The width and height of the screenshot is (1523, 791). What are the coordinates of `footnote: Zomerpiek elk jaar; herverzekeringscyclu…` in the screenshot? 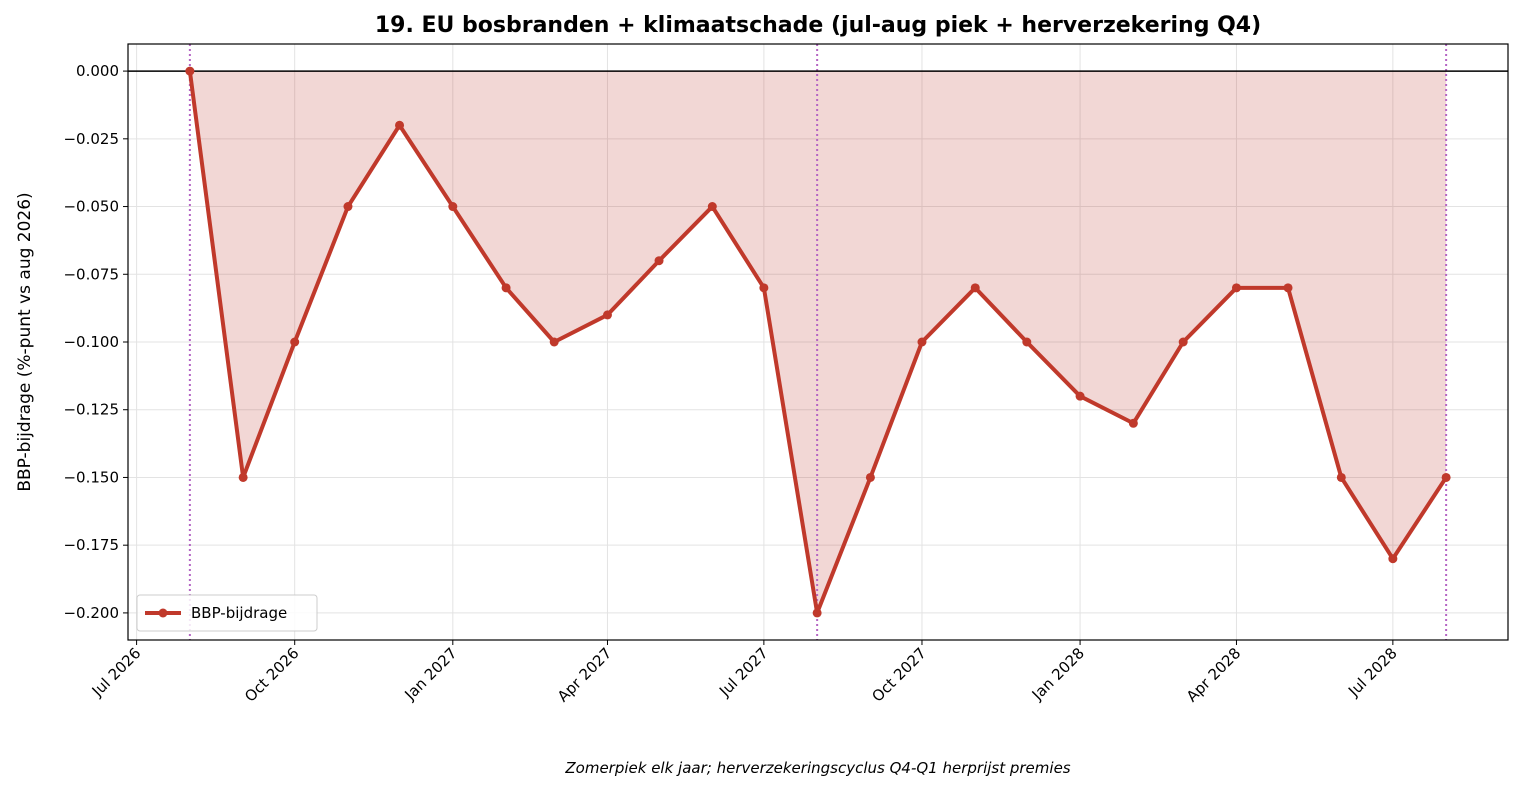 It's located at (817, 768).